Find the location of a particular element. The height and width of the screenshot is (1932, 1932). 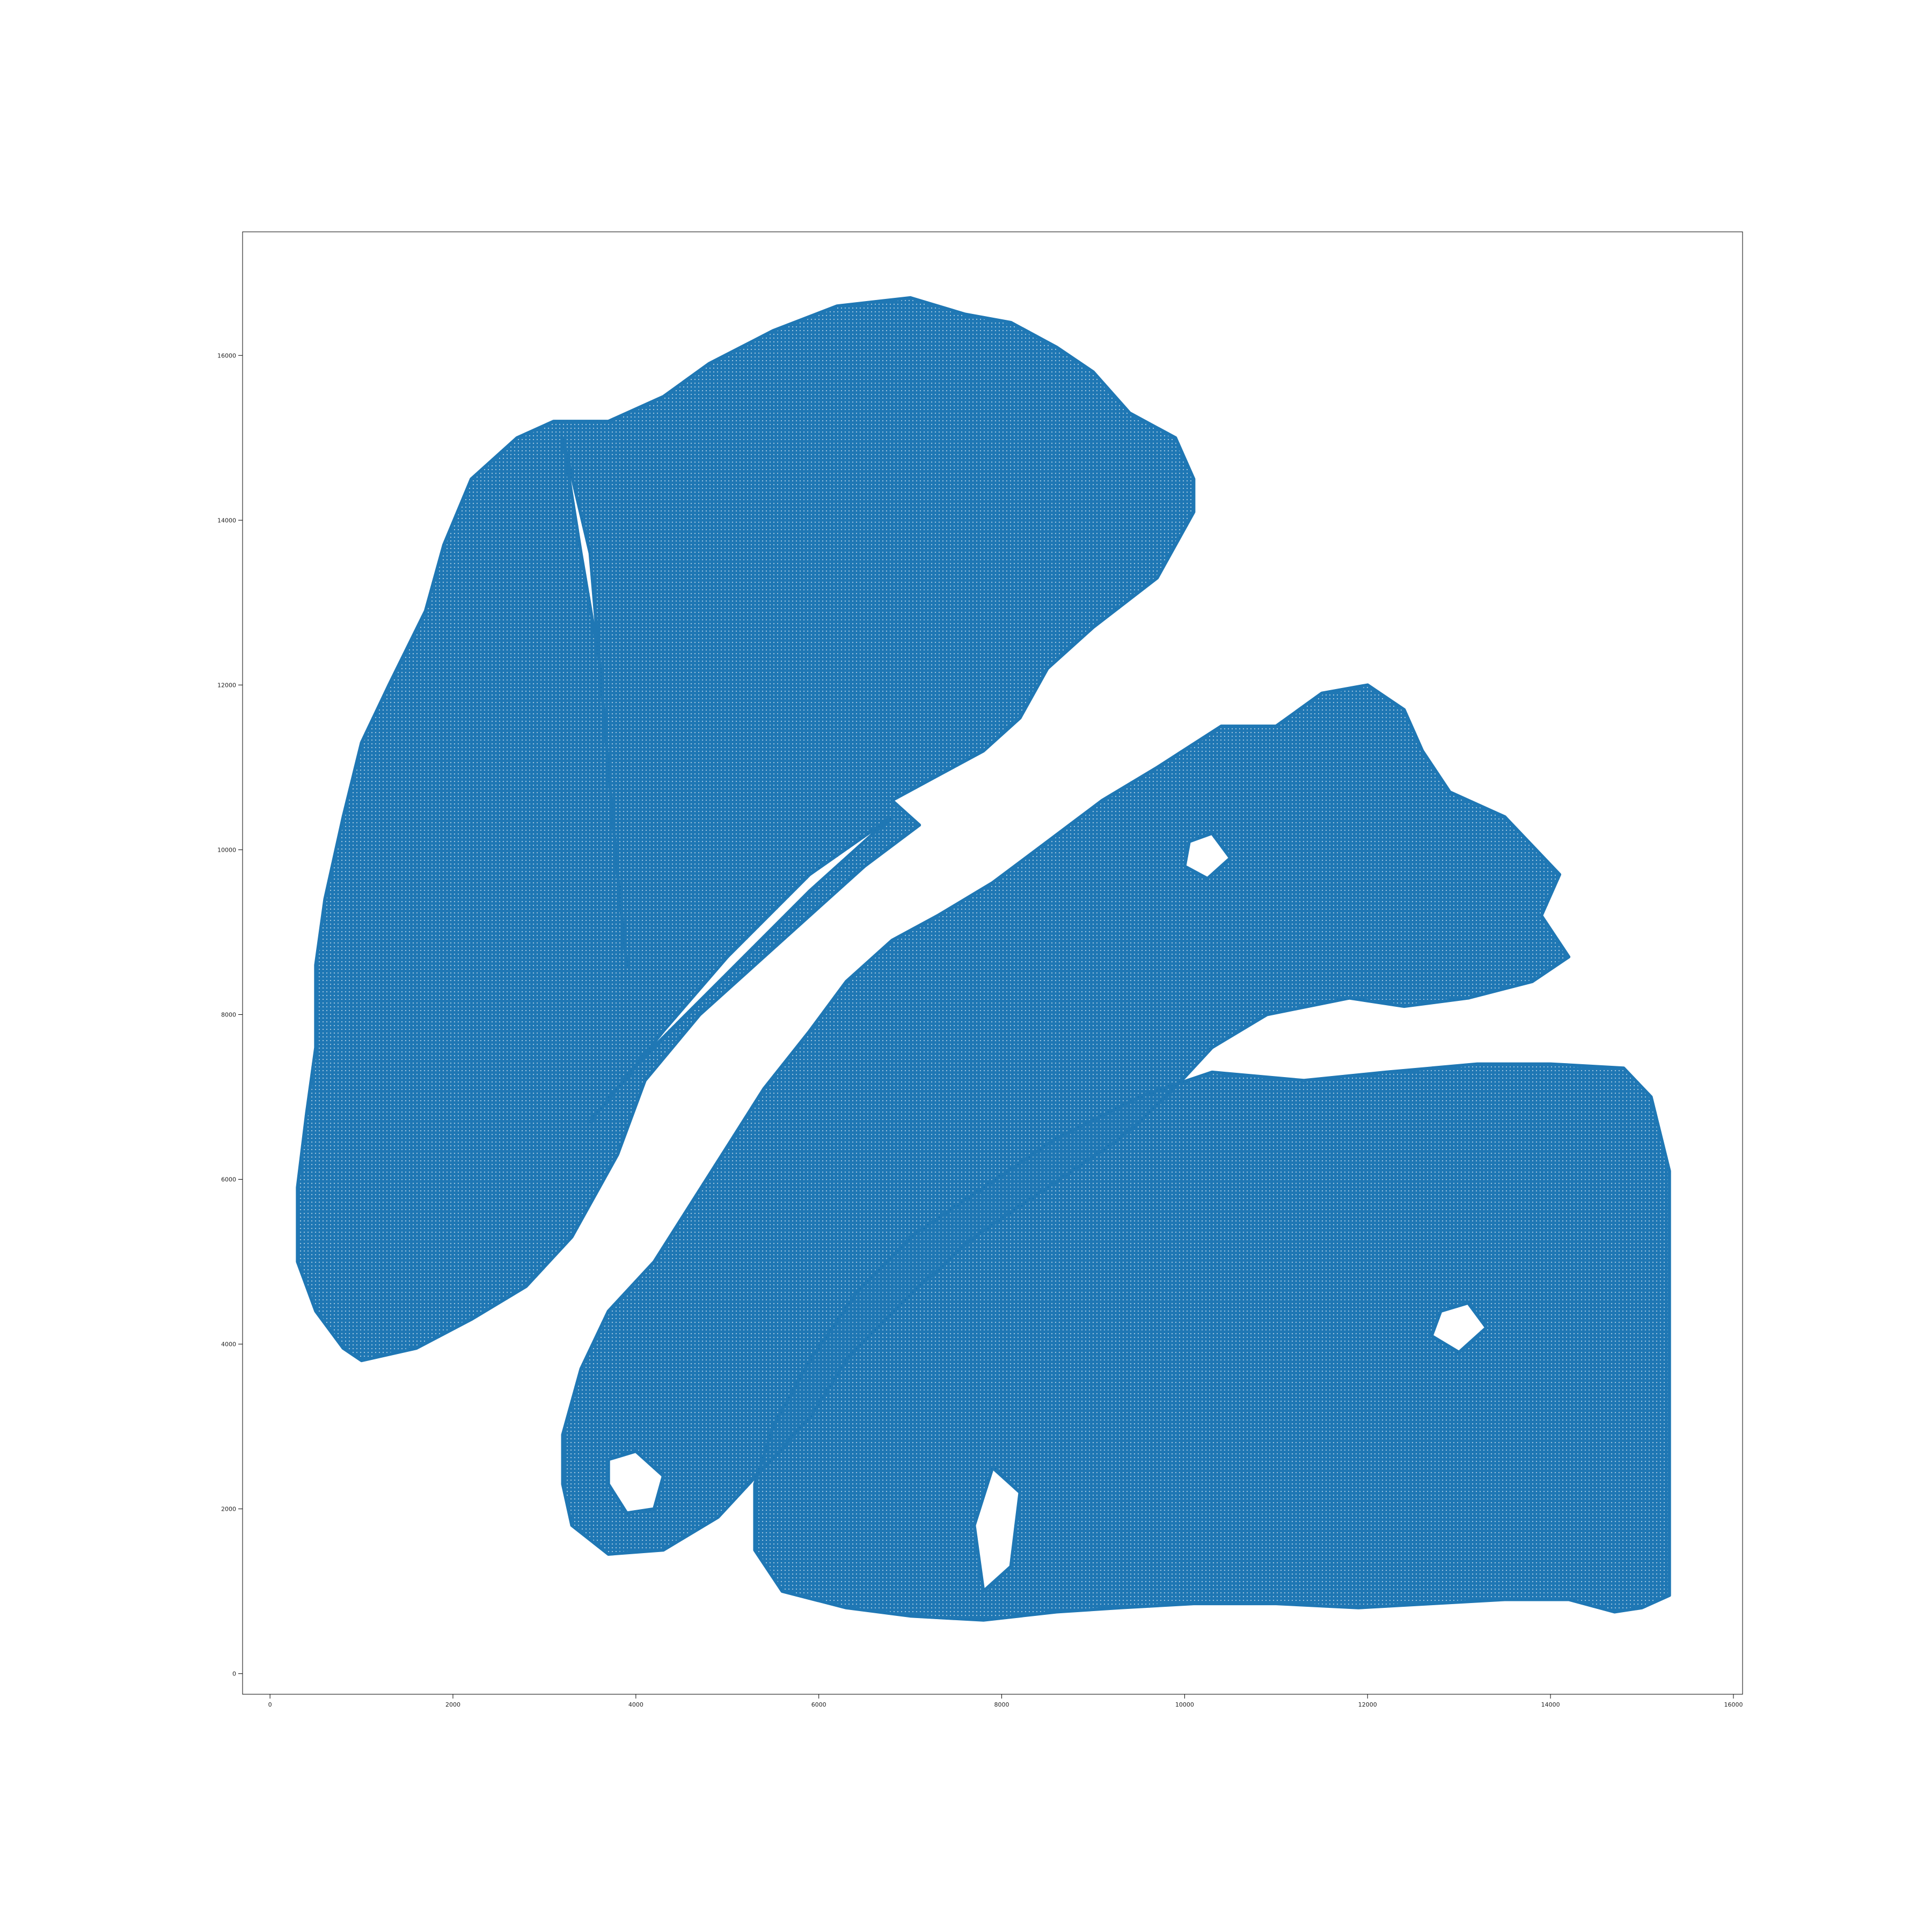

x-tick-label: 4000 is located at coordinates (635, 1704).